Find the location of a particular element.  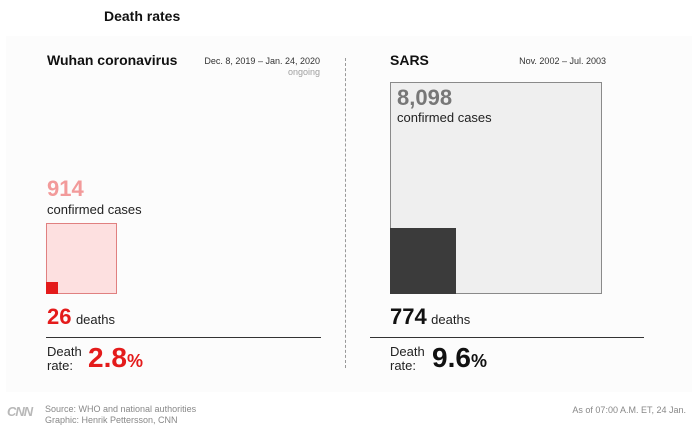

covid-death-rate: 2.8% is located at coordinates (115, 359).